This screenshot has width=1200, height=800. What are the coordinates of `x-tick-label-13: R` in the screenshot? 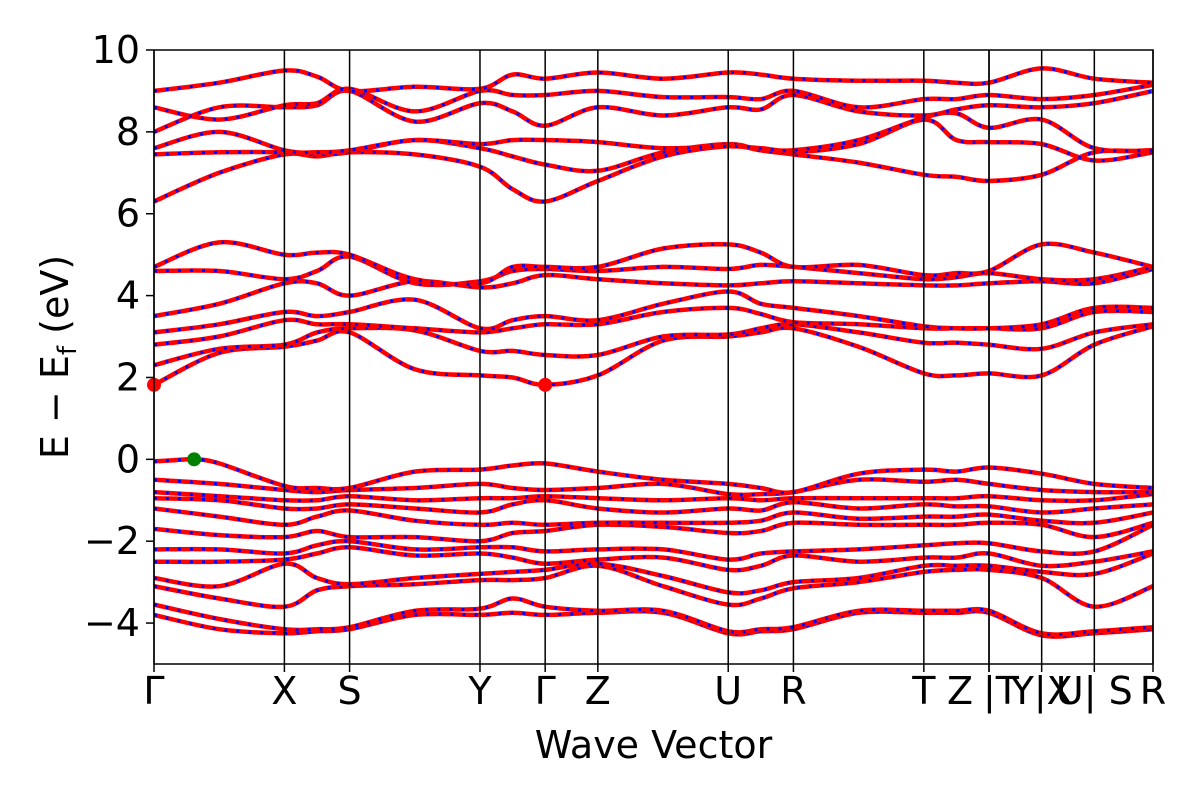 It's located at (1153, 691).